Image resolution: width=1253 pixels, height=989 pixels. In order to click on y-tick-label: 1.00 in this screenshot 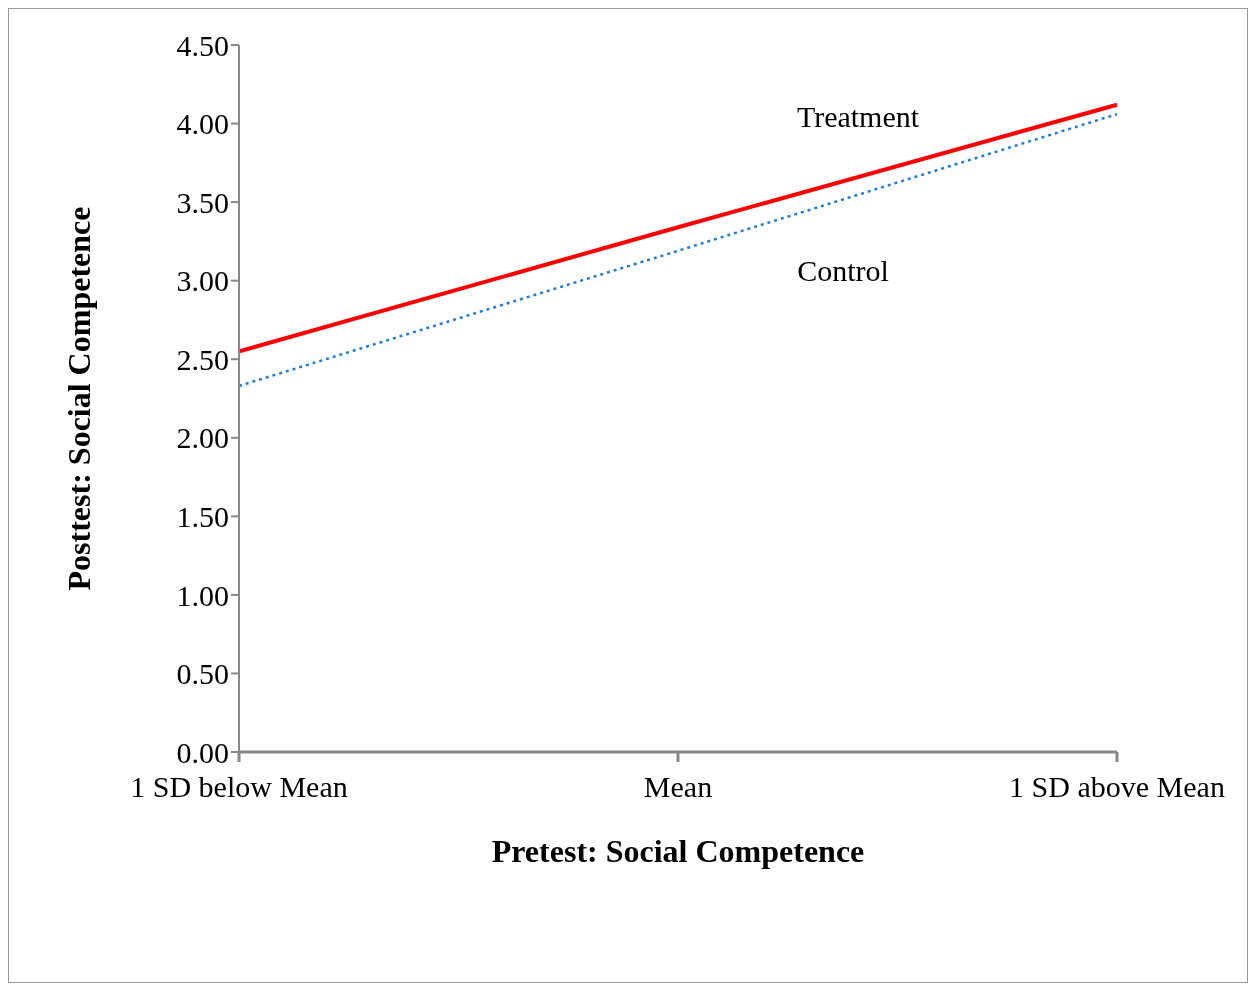, I will do `click(202, 595)`.